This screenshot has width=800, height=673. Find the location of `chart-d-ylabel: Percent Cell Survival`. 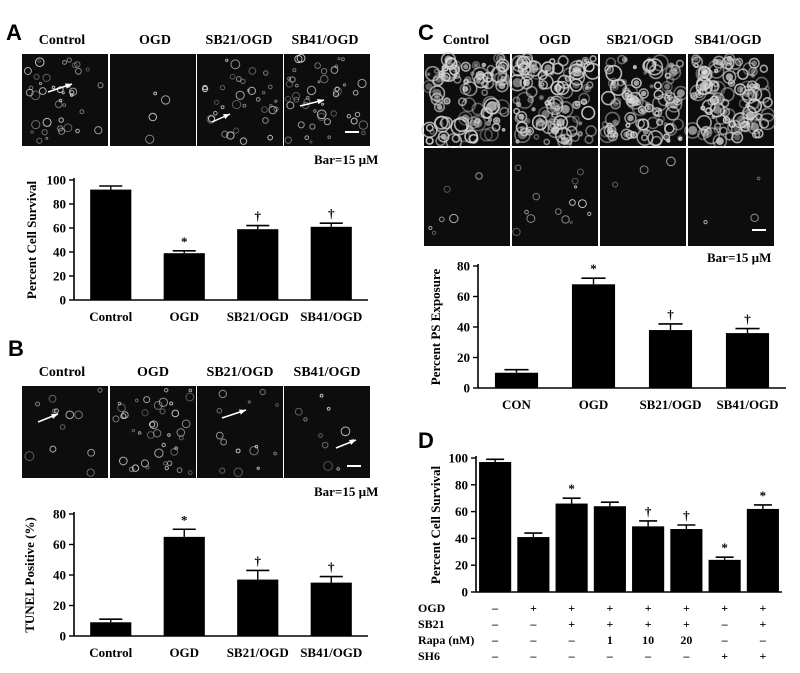

chart-d-ylabel: Percent Cell Survival is located at coordinates (435, 525).